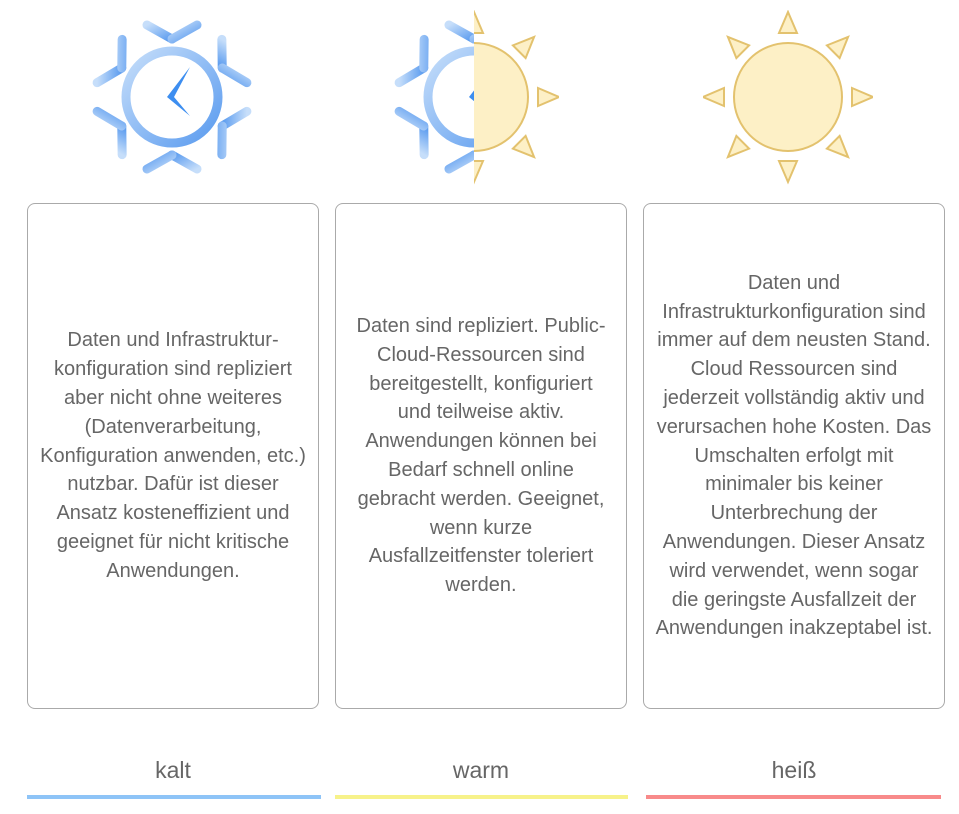 The height and width of the screenshot is (814, 959). I want to click on heiss-label: heiß, so click(794, 770).